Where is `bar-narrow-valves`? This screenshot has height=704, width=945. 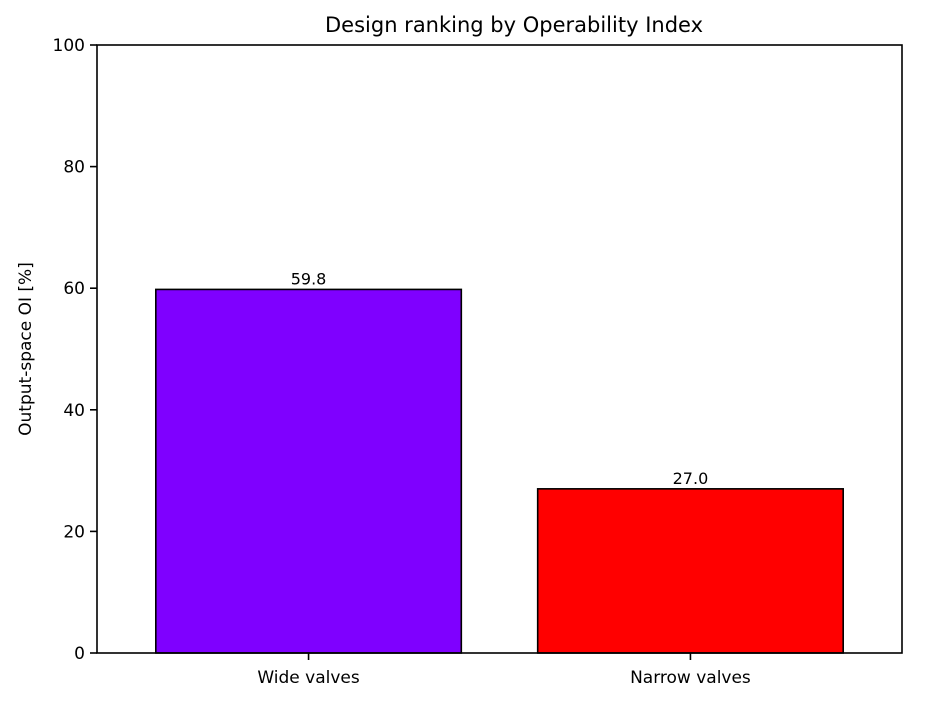
bar-narrow-valves is located at coordinates (690, 571).